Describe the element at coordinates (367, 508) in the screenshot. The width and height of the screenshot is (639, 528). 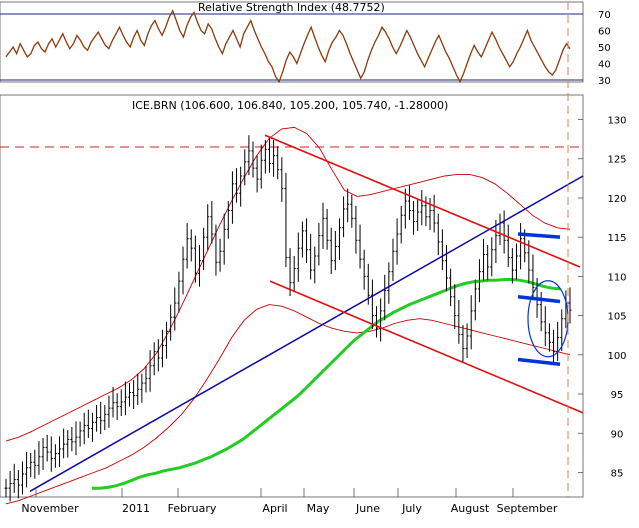
I see `x-tick-label: June` at that location.